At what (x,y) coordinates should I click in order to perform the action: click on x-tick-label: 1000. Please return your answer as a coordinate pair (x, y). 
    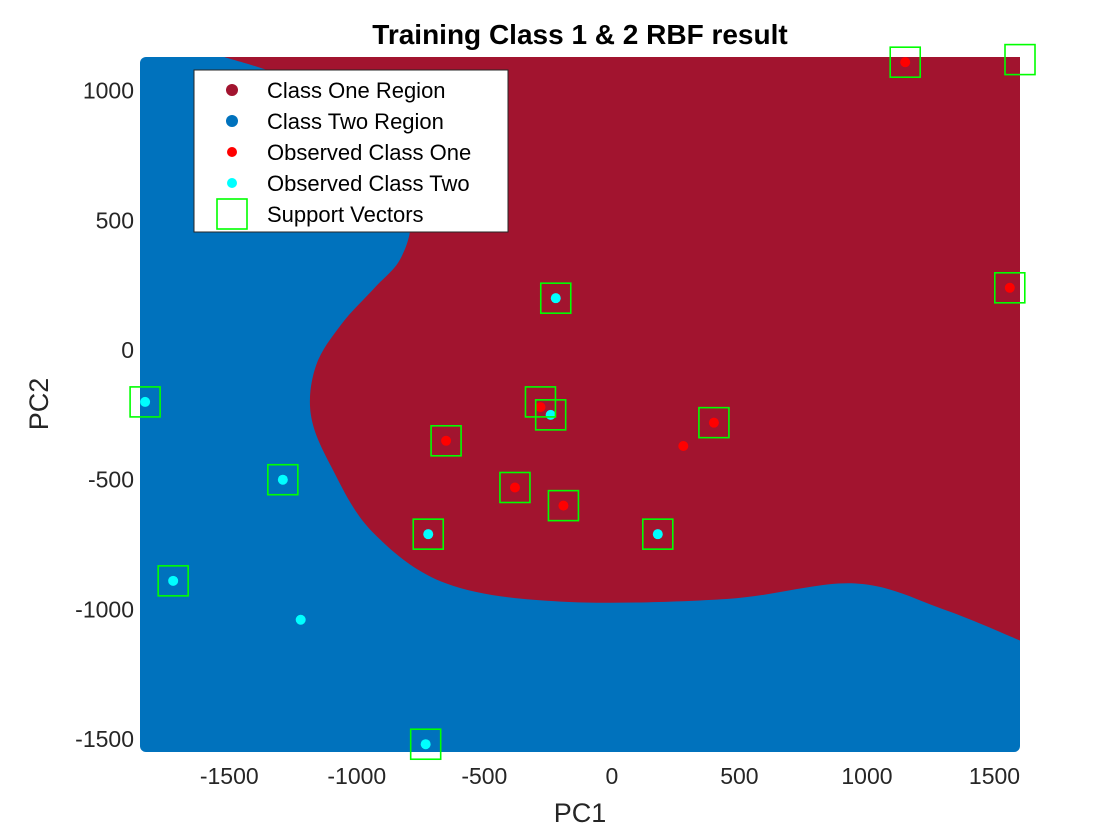
    Looking at the image, I should click on (866, 776).